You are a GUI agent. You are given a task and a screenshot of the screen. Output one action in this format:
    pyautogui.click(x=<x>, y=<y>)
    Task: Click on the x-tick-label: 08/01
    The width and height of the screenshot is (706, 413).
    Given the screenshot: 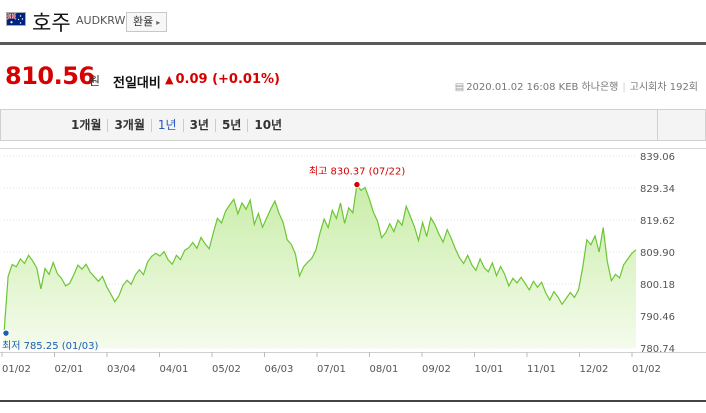 What is the action you would take?
    pyautogui.click(x=384, y=369)
    